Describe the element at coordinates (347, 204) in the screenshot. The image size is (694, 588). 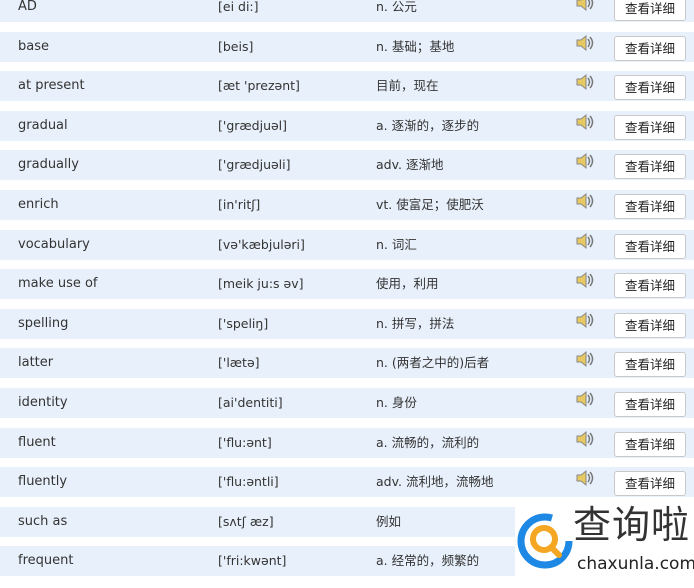
I see `table-row: enrich [in'ritʃ] vt. 使富足；使肥沃 查看详细` at that location.